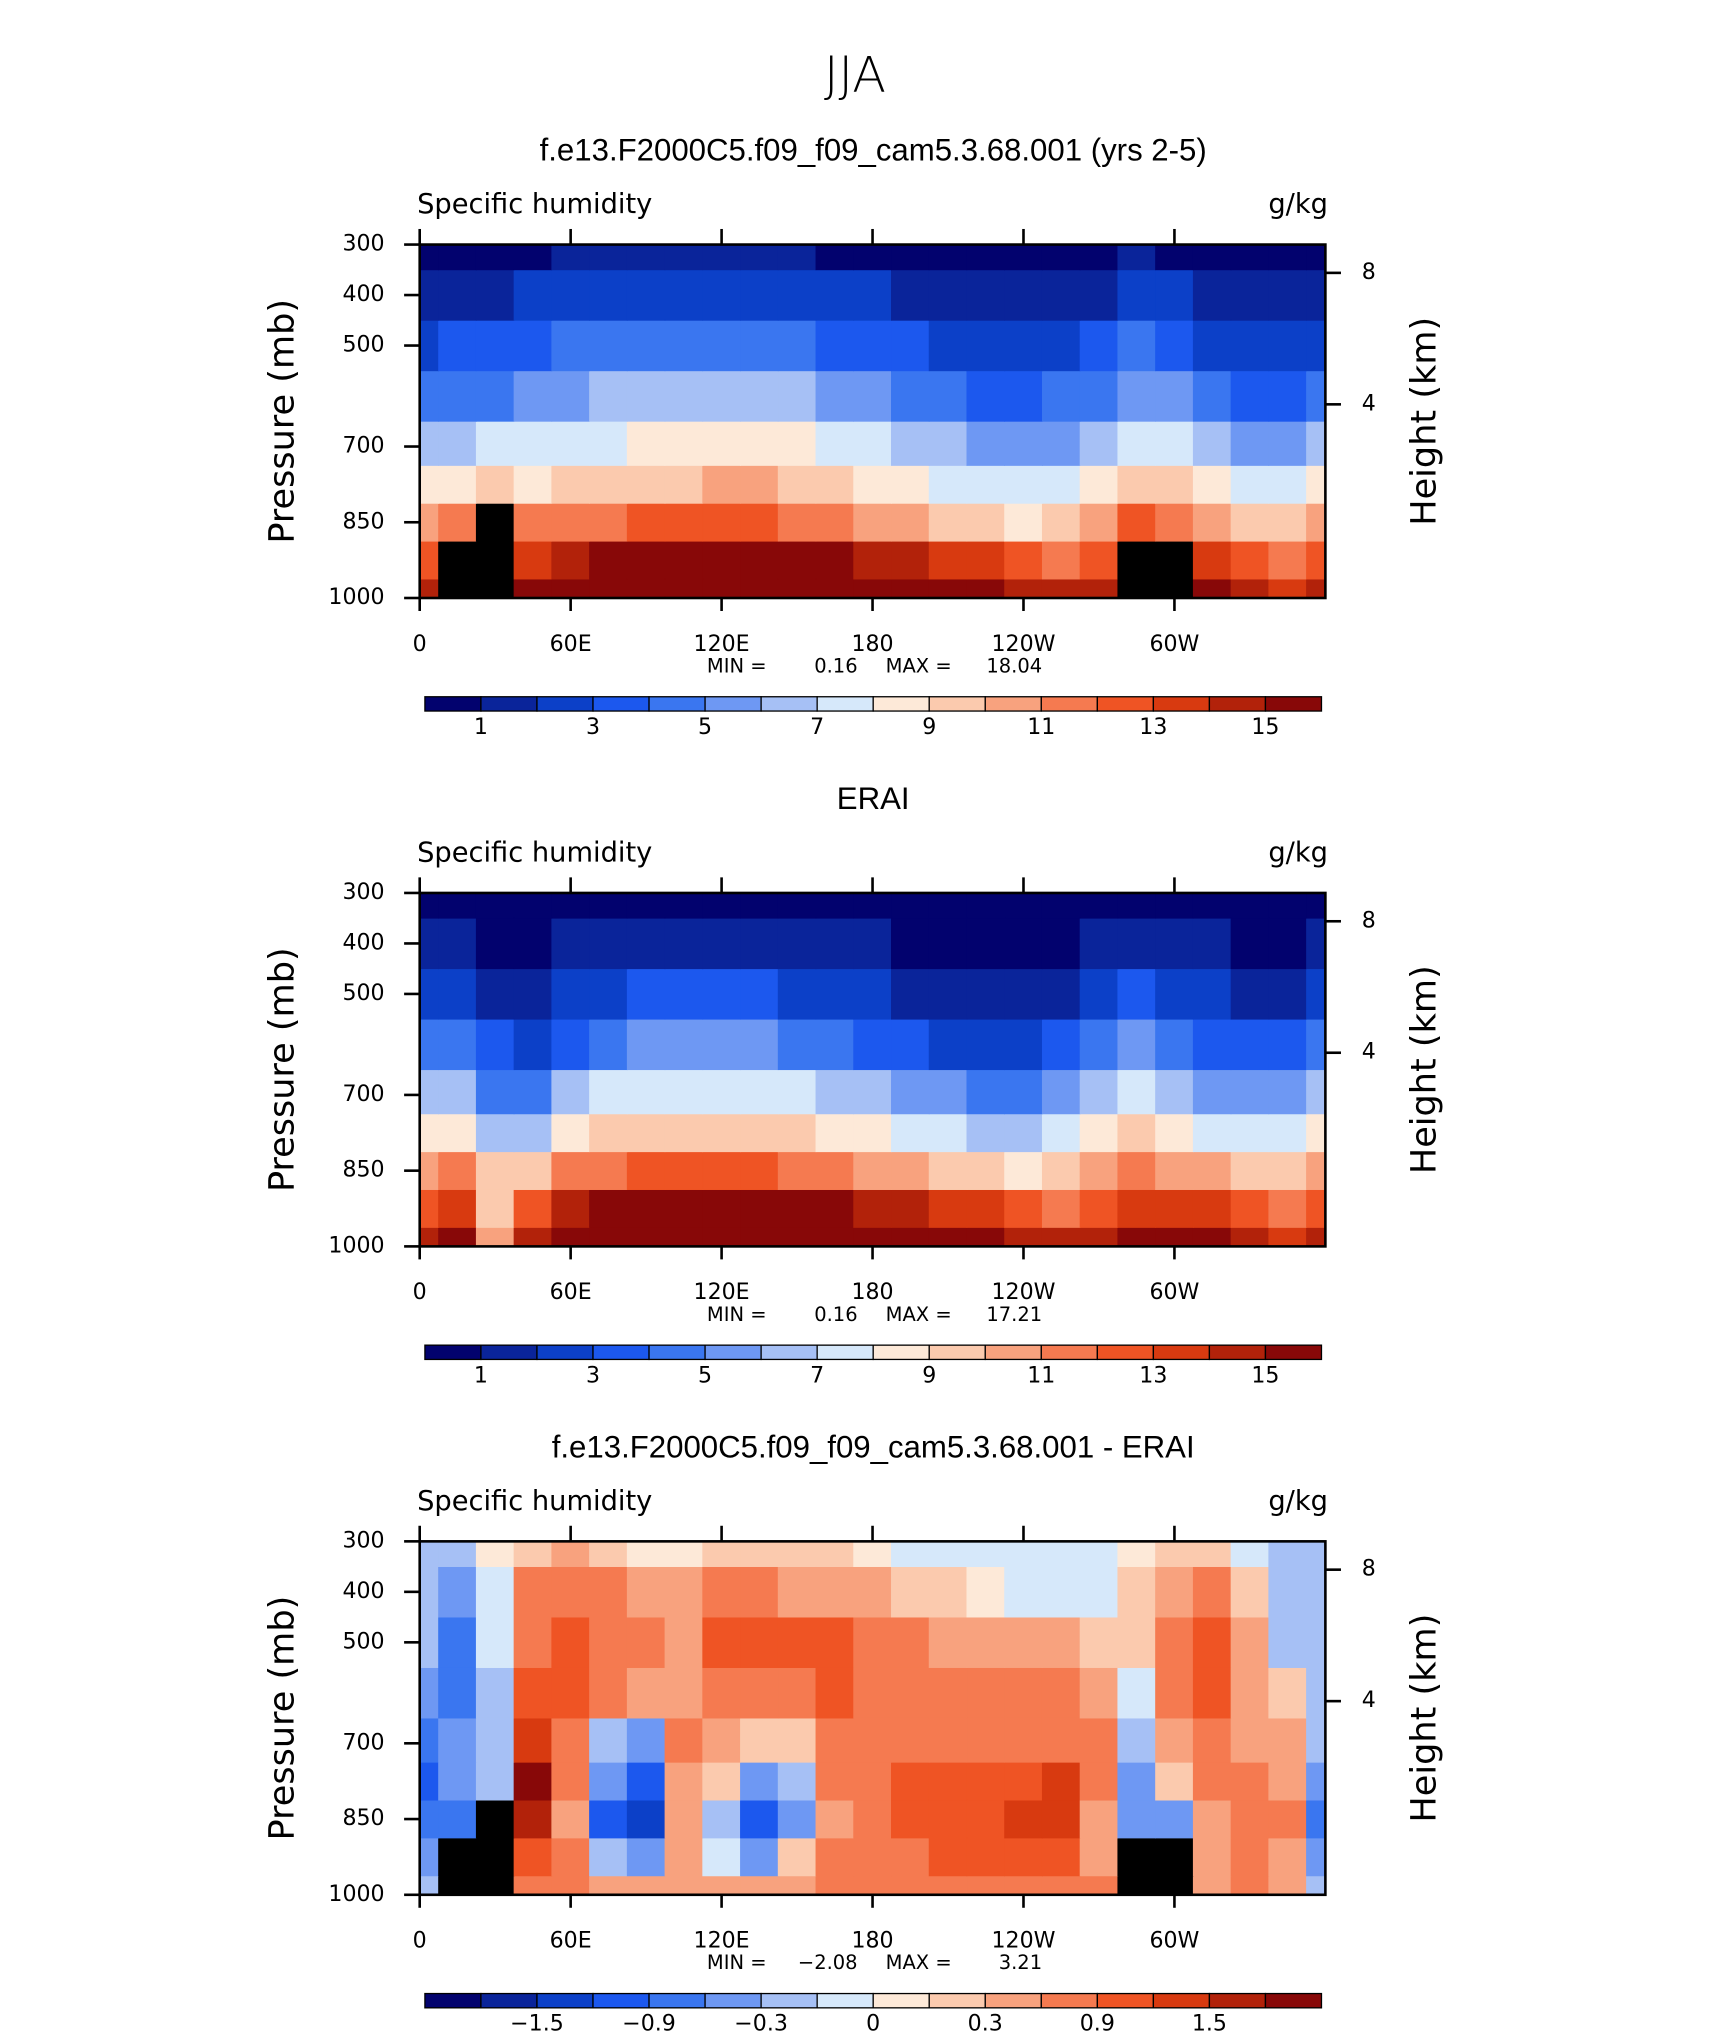 The image size is (1710, 2038). What do you see at coordinates (828, 1962) in the screenshot?
I see `min-value: −2.08` at bounding box center [828, 1962].